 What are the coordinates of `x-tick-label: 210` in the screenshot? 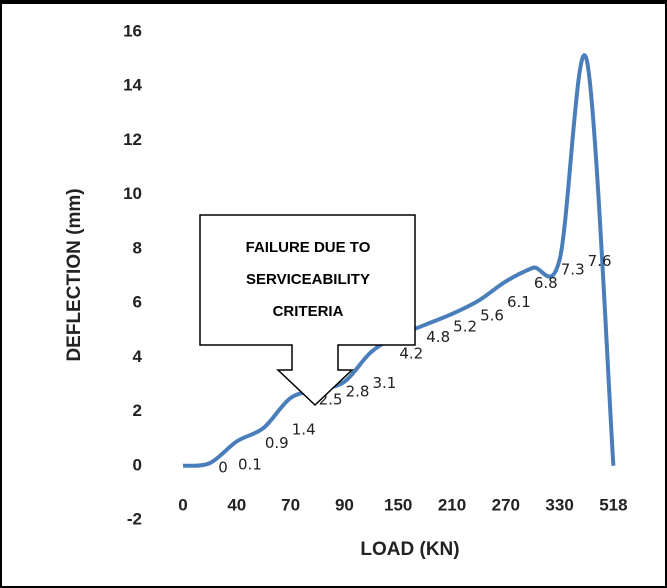 It's located at (452, 504).